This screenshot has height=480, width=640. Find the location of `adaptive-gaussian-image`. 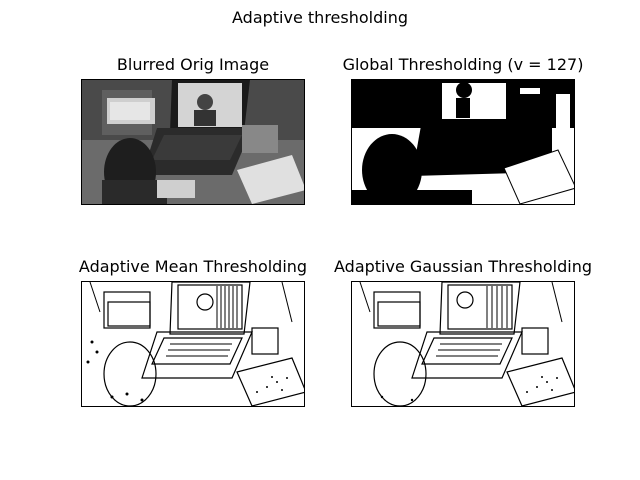

adaptive-gaussian-image is located at coordinates (463, 344).